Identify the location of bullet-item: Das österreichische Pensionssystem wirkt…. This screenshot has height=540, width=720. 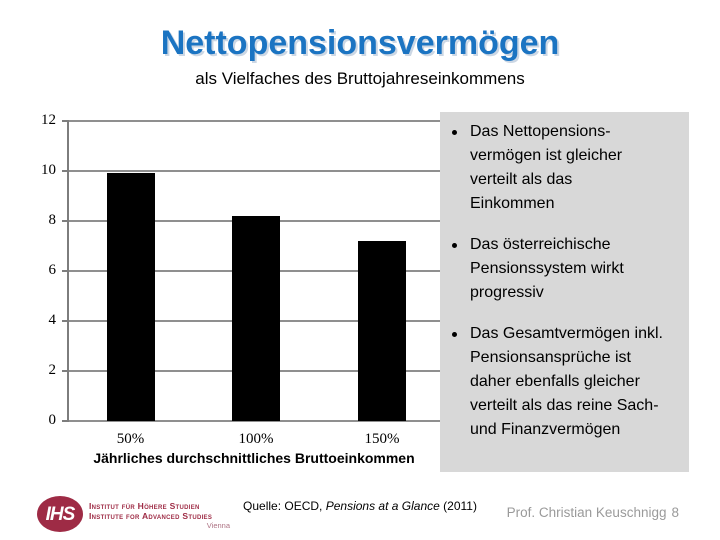
(558, 269).